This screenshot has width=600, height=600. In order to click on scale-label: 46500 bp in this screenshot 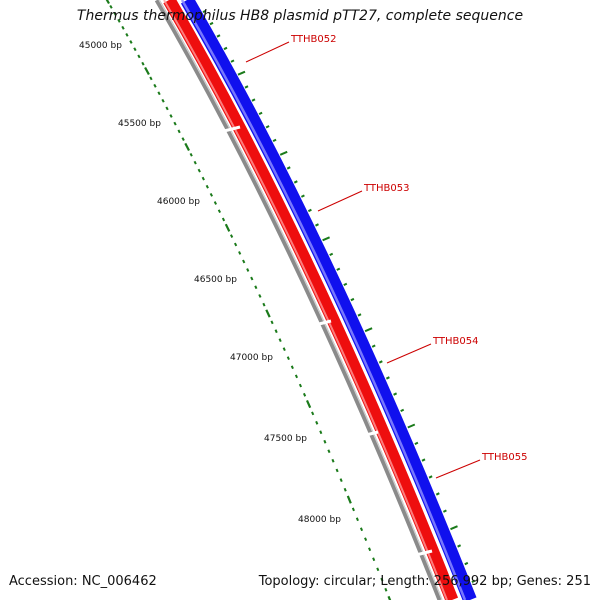, I will do `click(215, 280)`.